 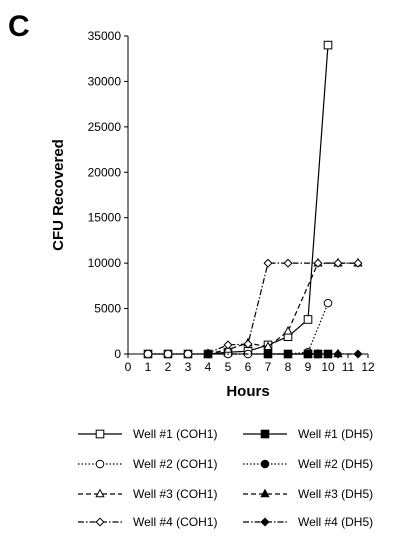 I want to click on x-tick-label: 9, so click(x=308, y=367).